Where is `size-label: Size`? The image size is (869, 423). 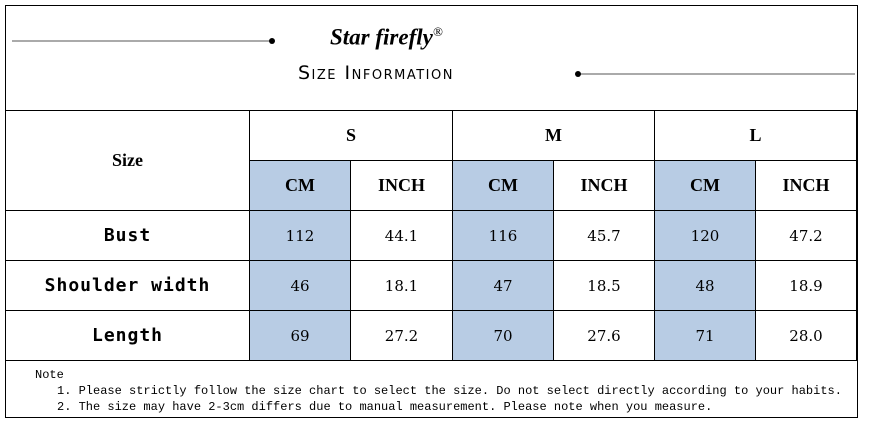 size-label: Size is located at coordinates (127, 161).